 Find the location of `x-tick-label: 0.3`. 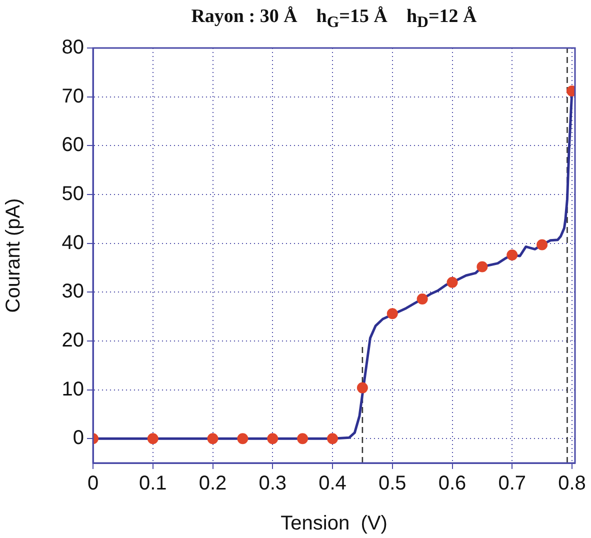

x-tick-label: 0.3 is located at coordinates (272, 483).